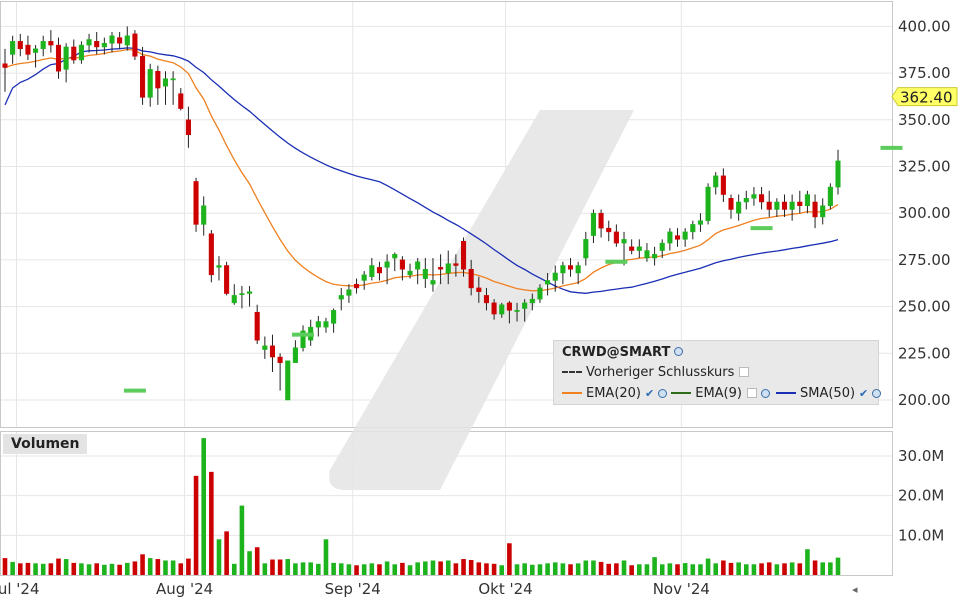 The height and width of the screenshot is (604, 960). I want to click on legend-item-row-2: EMA(20) ✔ EMA(9) SMA(50) ✔, so click(722, 393).